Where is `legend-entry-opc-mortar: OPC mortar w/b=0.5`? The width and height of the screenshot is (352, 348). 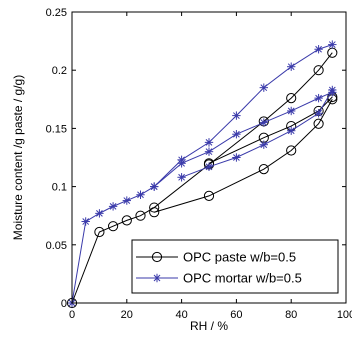 legend-entry-opc-mortar: OPC mortar w/b=0.5 is located at coordinates (219, 278).